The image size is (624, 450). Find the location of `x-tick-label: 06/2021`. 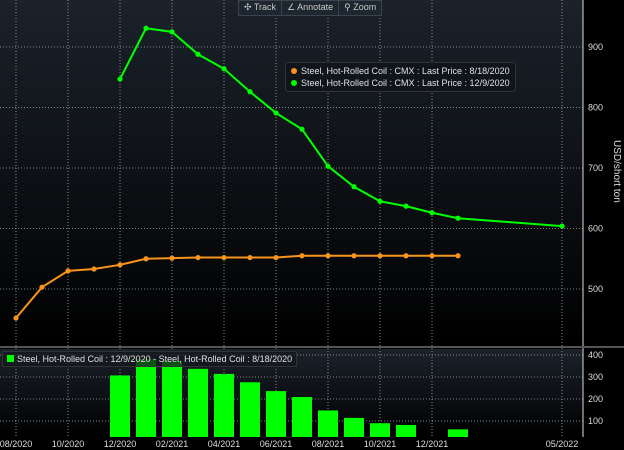

x-tick-label: 06/2021 is located at coordinates (276, 444).